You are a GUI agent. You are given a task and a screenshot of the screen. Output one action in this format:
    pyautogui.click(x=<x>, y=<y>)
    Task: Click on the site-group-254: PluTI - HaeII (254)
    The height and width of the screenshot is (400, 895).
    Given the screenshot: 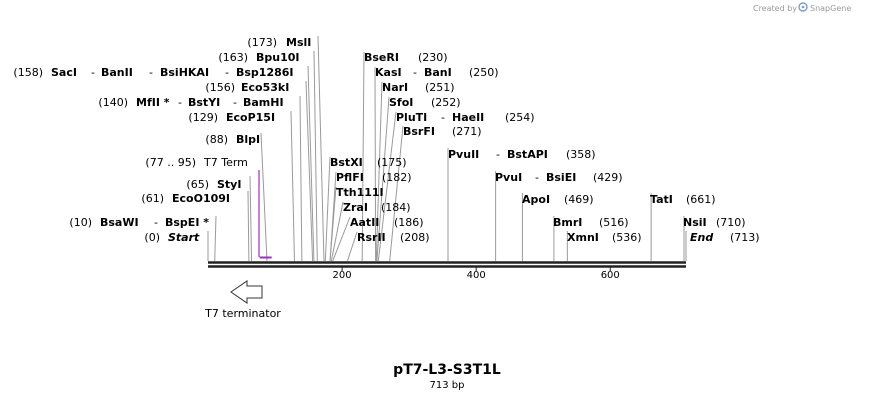 What is the action you would take?
    pyautogui.click(x=465, y=117)
    